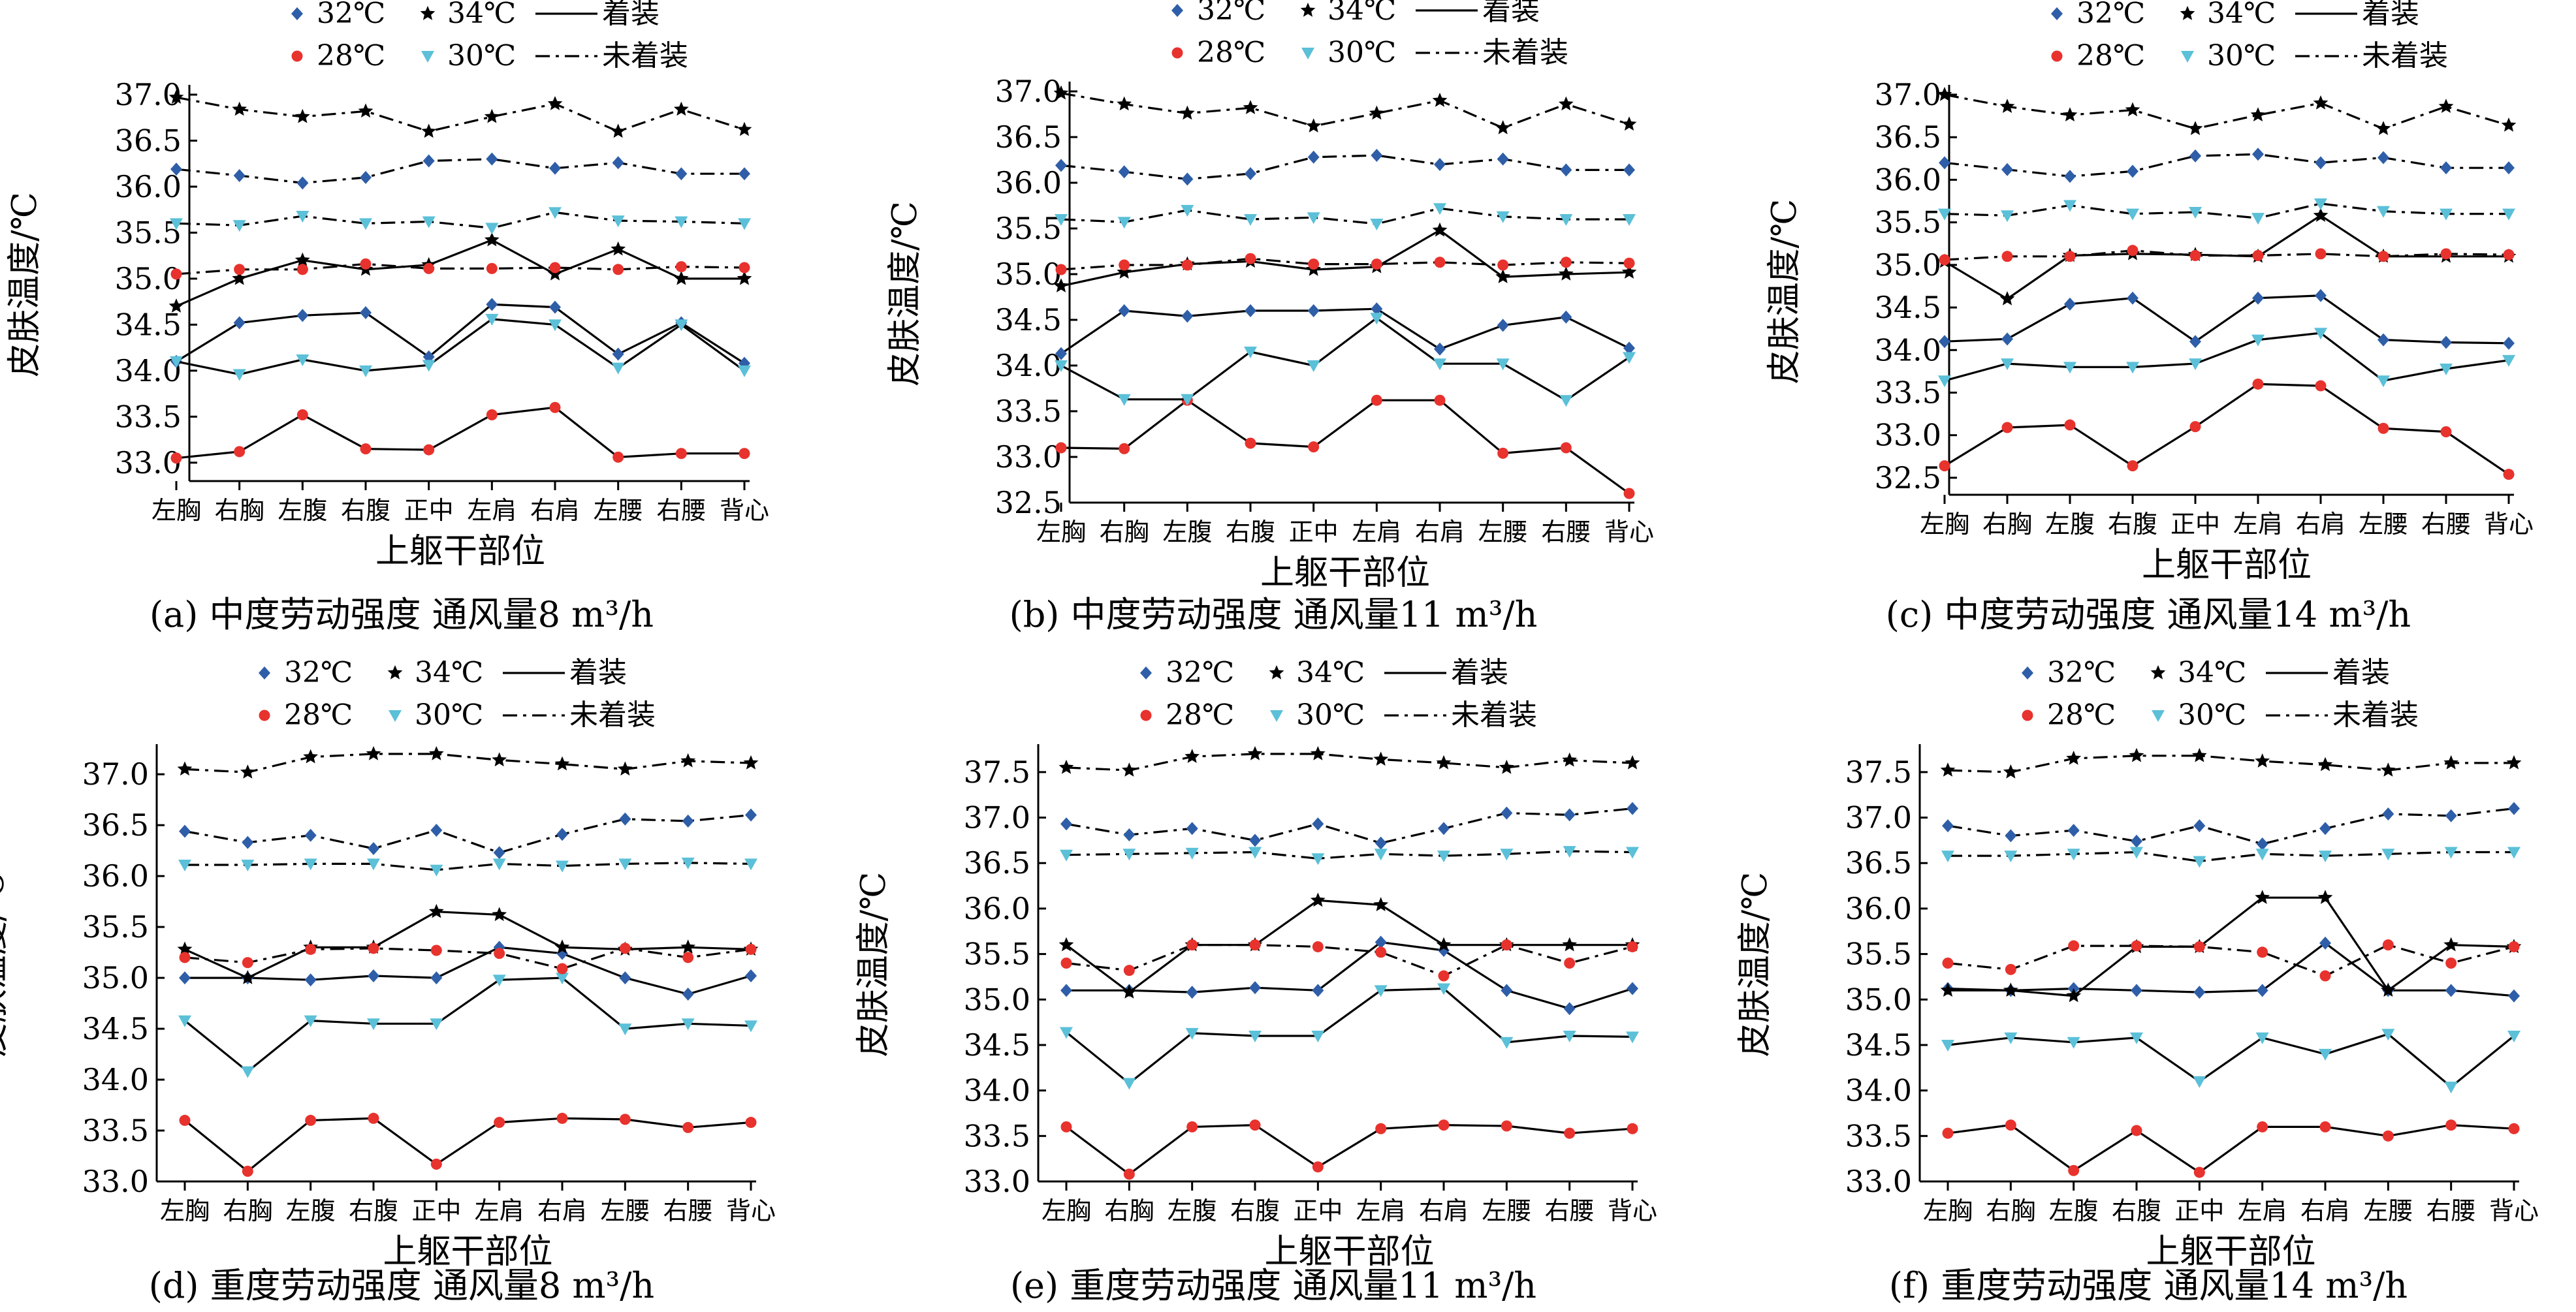 Image resolution: width=2576 pixels, height=1312 pixels. What do you see at coordinates (997, 908) in the screenshot?
I see `y-tick-label: 36.0` at bounding box center [997, 908].